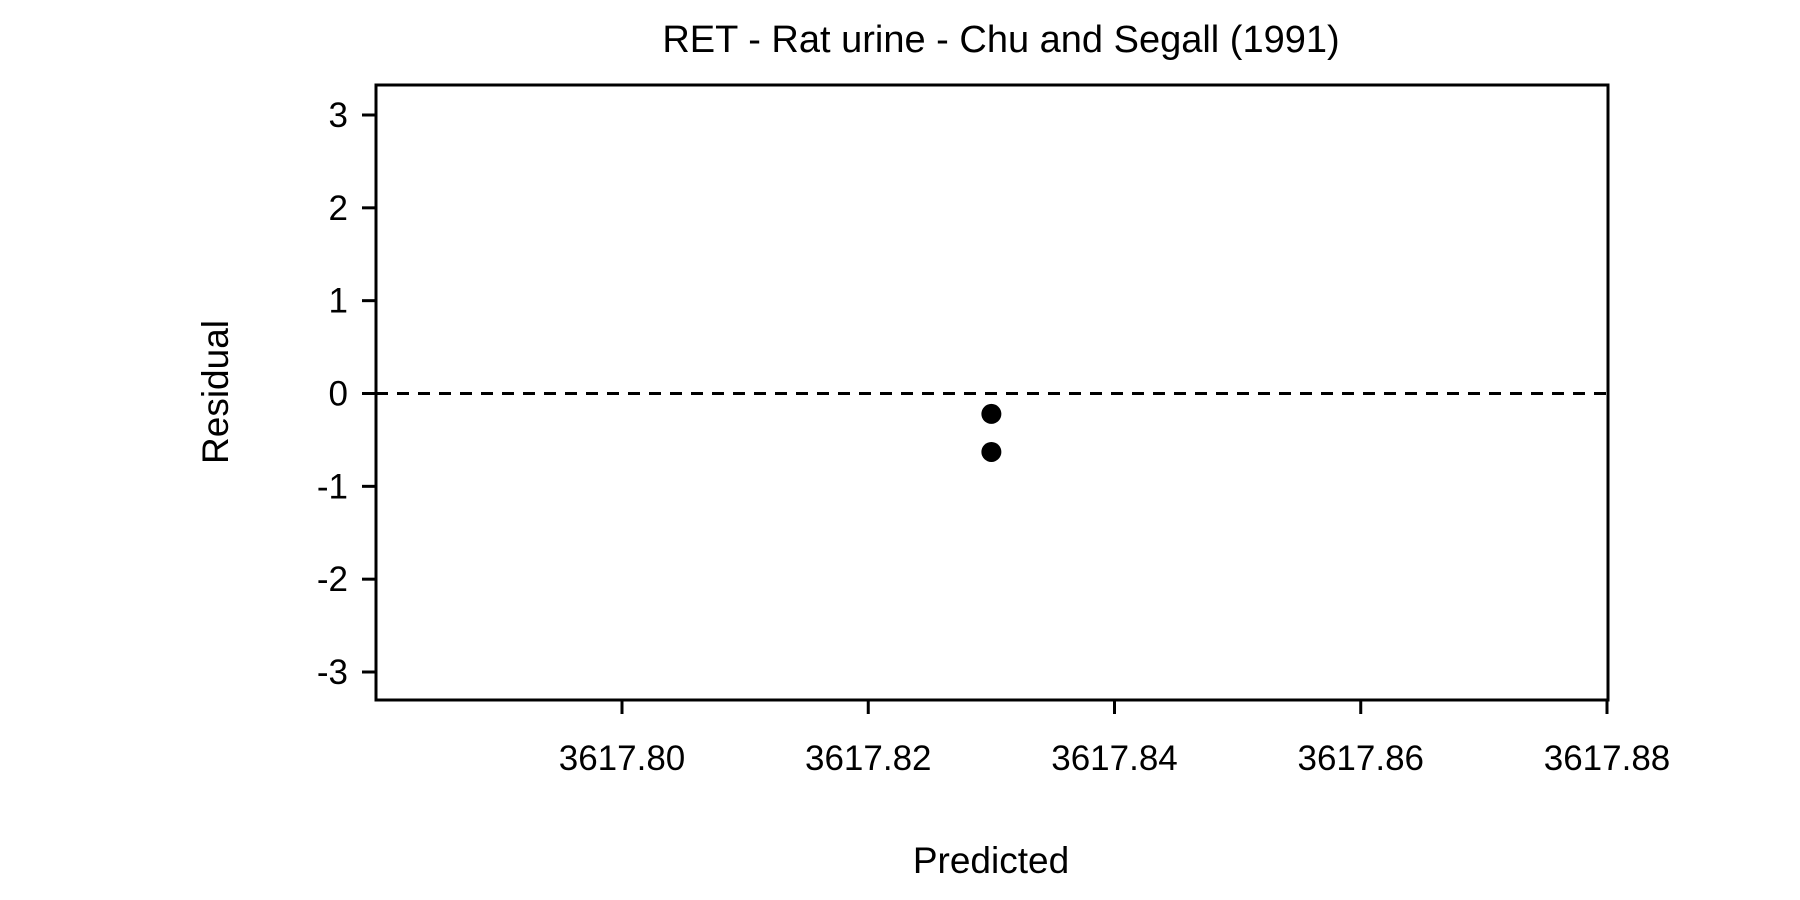 Image resolution: width=1800 pixels, height=900 pixels. I want to click on y-tick-label: 2, so click(338, 208).